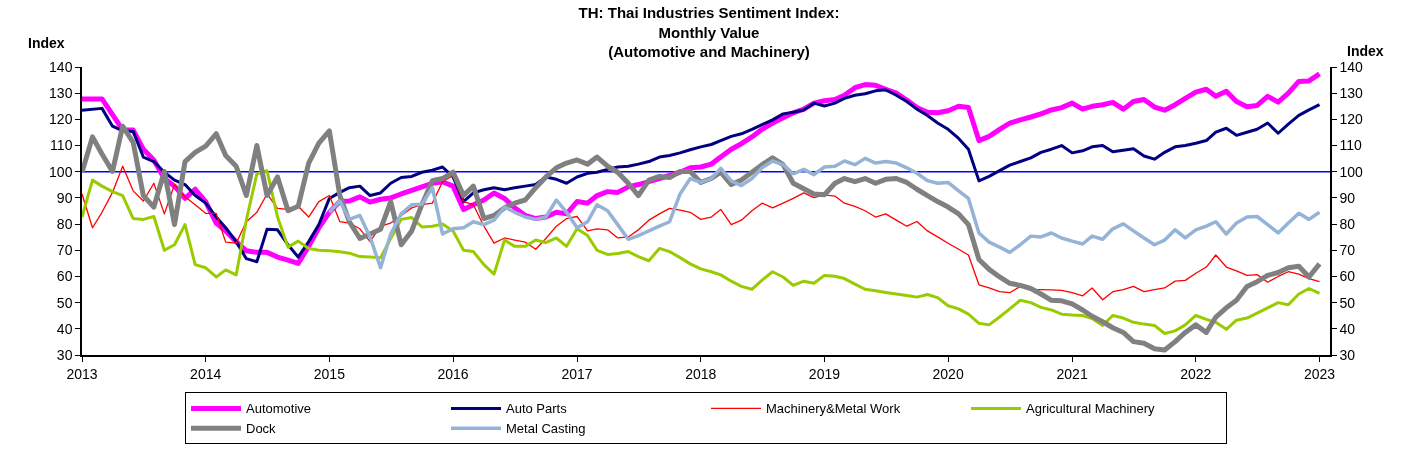 This screenshot has width=1418, height=456. I want to click on y-tick-label: 100, so click(61, 171).